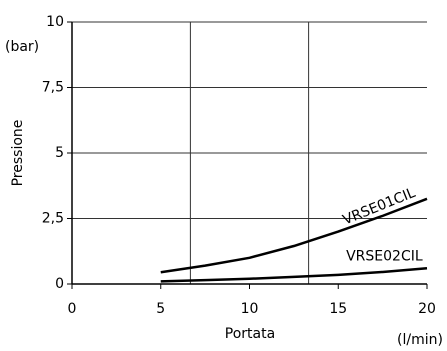 The width and height of the screenshot is (447, 351). I want to click on y-tick-label: 5, so click(59, 153).